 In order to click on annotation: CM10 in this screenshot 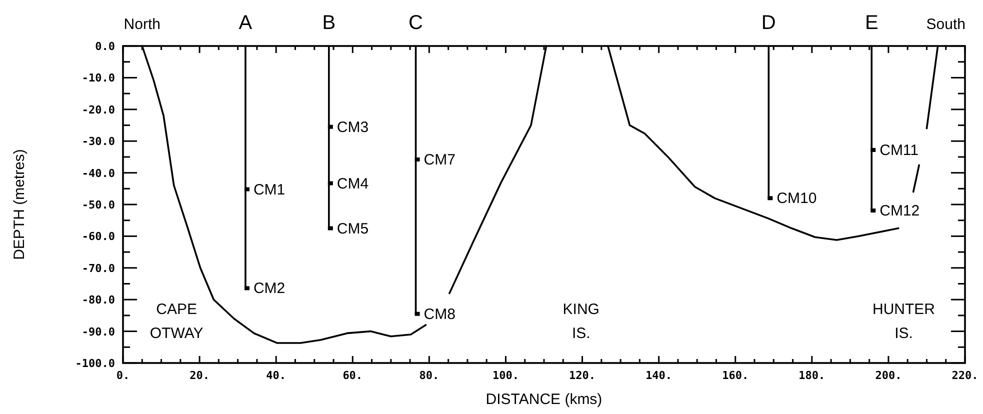, I will do `click(796, 199)`.